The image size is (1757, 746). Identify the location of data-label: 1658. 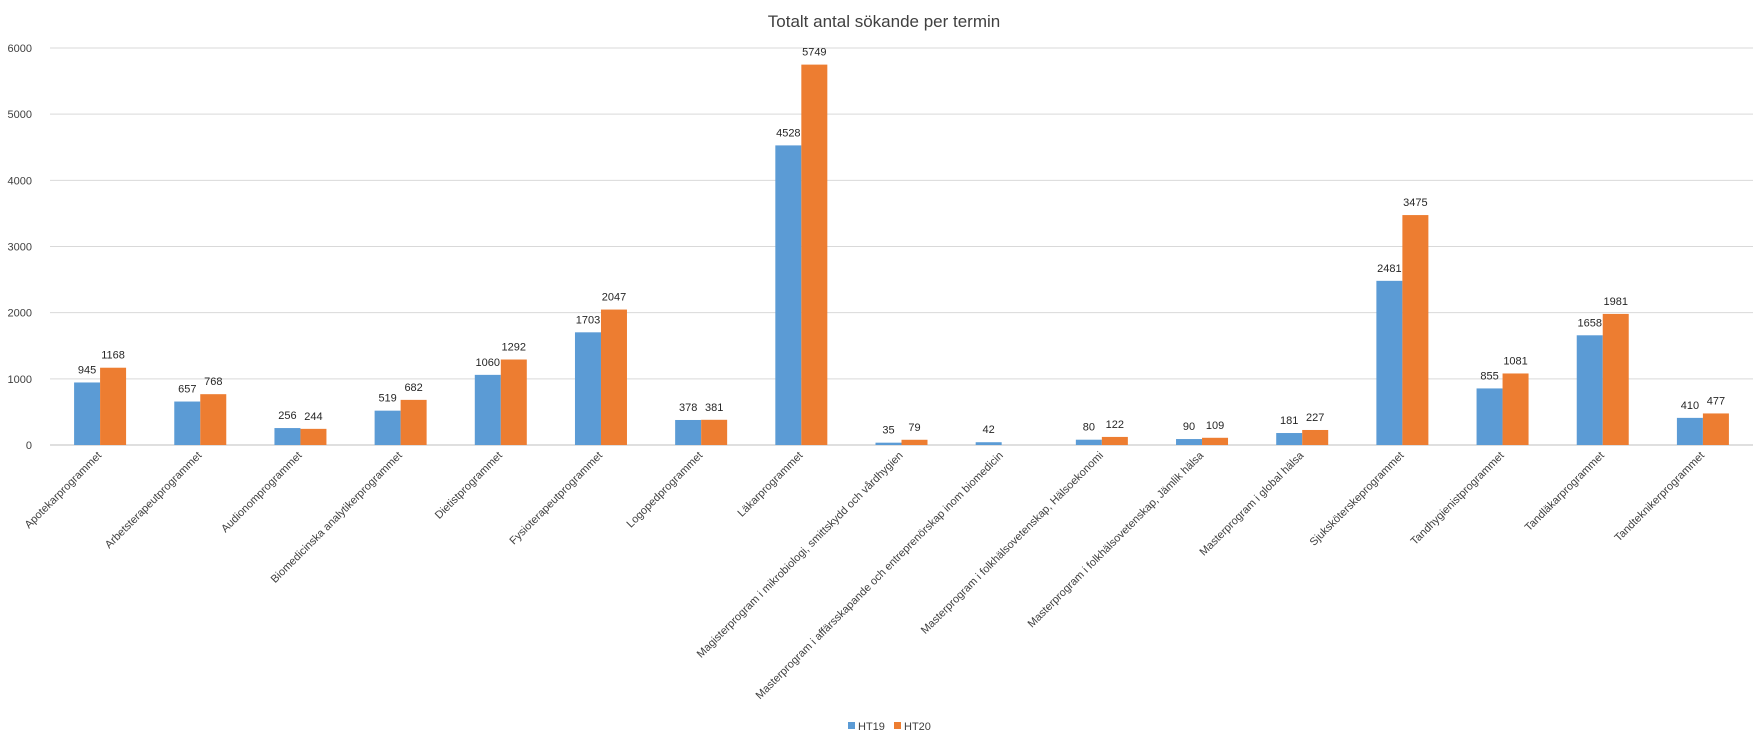
(1589, 323).